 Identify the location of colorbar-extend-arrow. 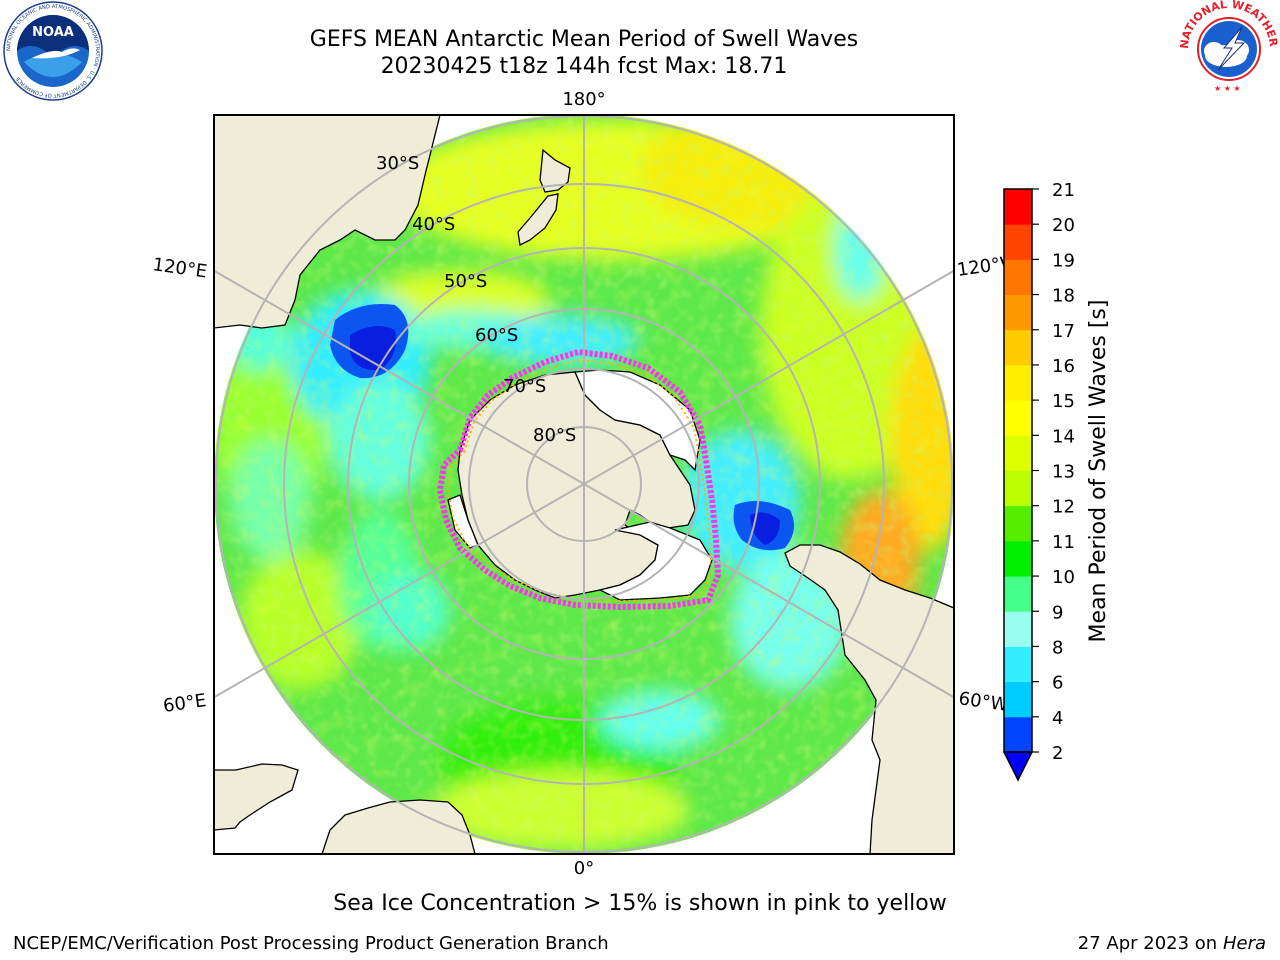
(1018, 766).